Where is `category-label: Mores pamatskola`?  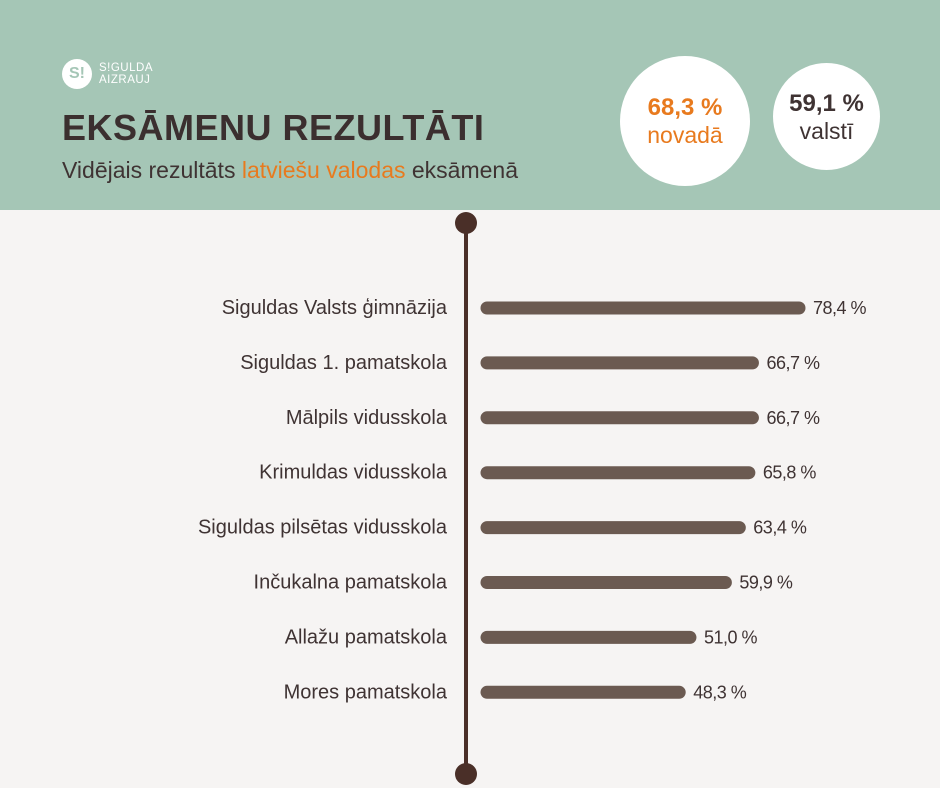 category-label: Mores pamatskola is located at coordinates (366, 692).